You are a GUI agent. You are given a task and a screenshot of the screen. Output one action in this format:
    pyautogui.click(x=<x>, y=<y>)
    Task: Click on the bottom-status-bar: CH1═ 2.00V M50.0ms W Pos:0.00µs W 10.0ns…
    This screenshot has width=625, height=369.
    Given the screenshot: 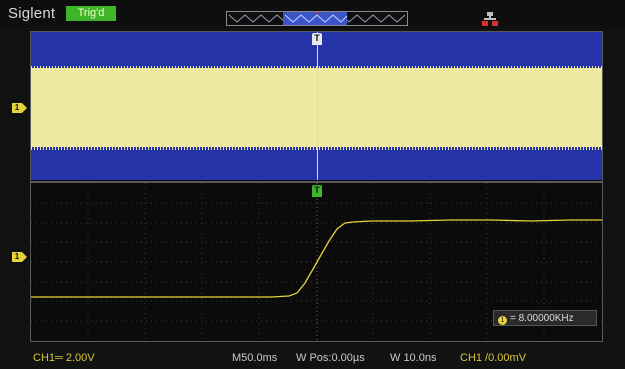 What is the action you would take?
    pyautogui.click(x=312, y=356)
    